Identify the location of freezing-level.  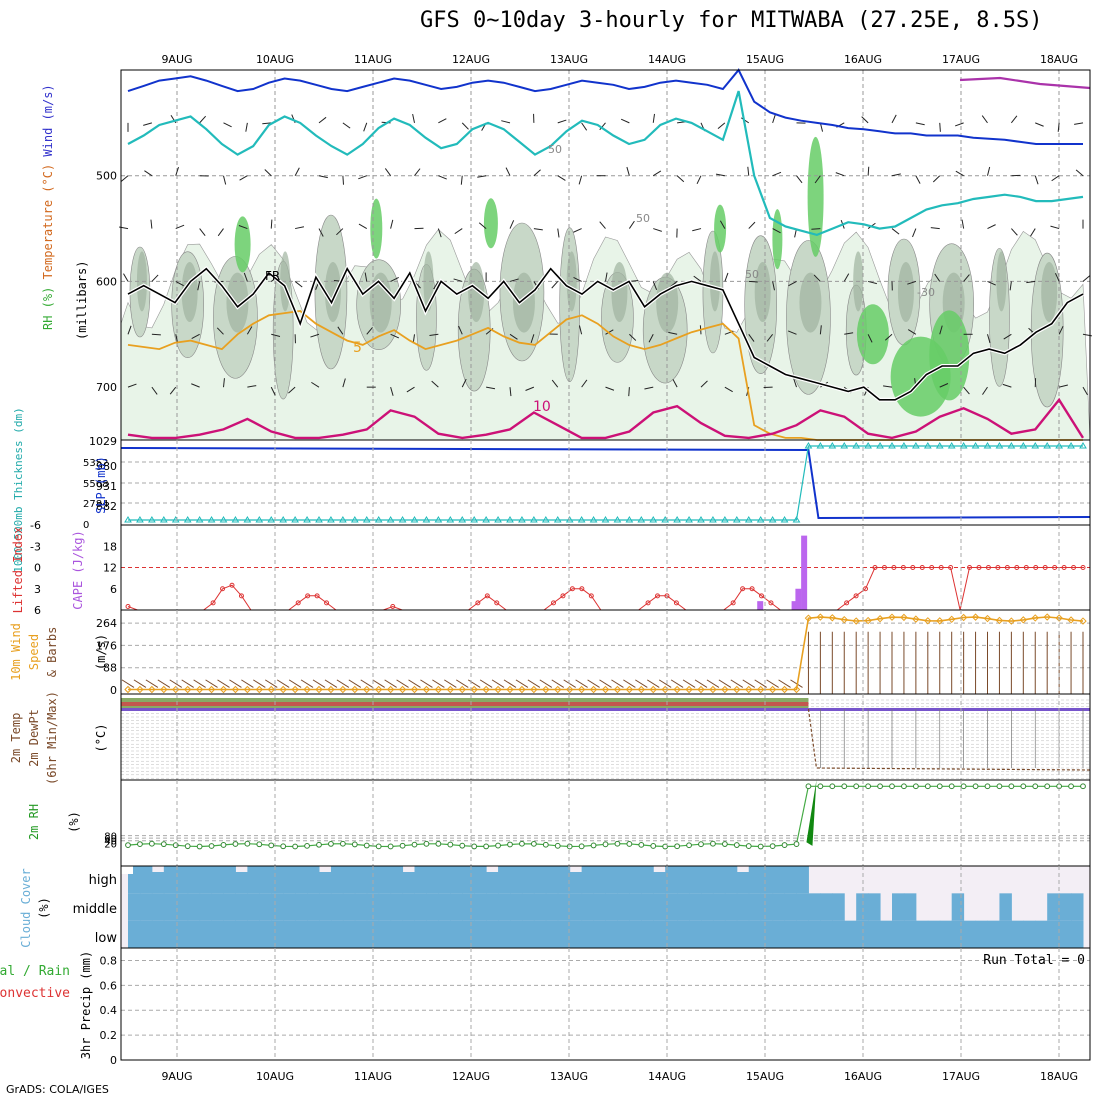
(605, 334).